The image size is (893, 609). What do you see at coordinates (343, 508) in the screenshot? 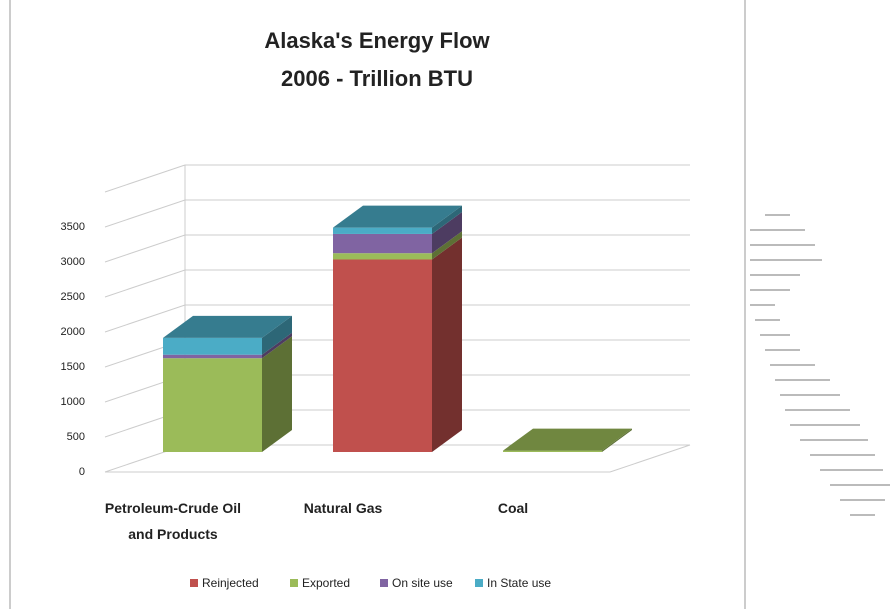
I see `x-tick-label: Natural Gas` at bounding box center [343, 508].